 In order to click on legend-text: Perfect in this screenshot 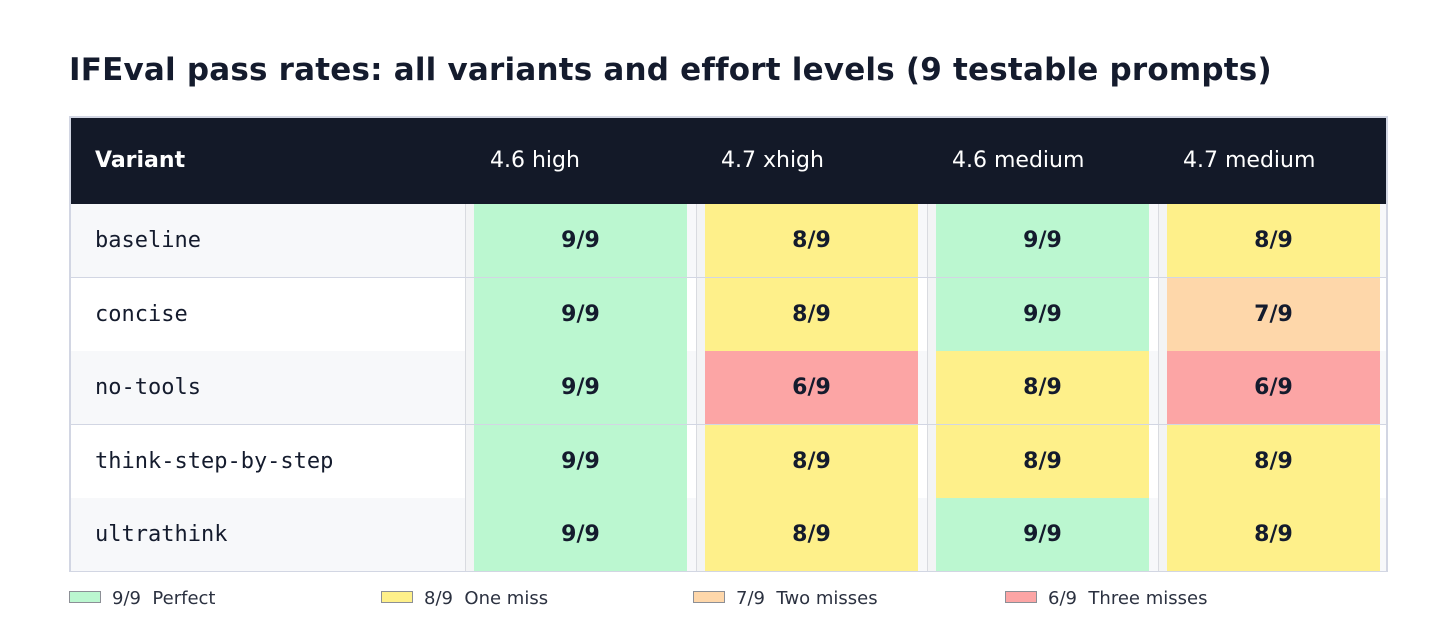, I will do `click(184, 598)`.